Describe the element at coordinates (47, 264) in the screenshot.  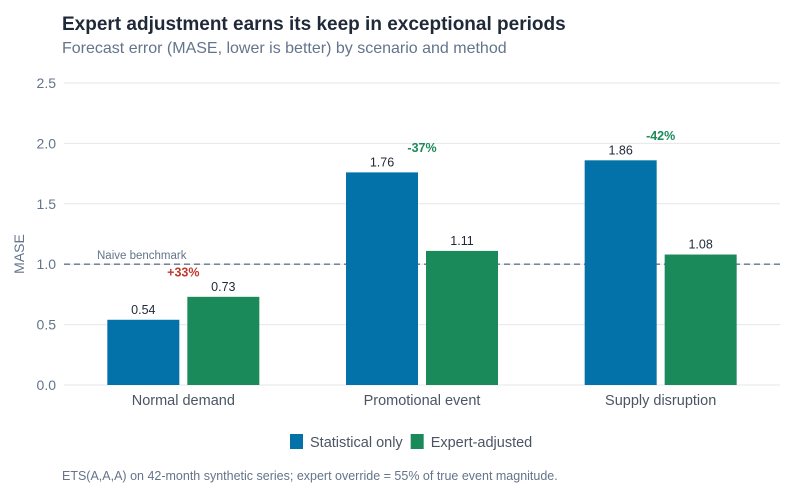
I see `y-tick-label: 1.0` at that location.